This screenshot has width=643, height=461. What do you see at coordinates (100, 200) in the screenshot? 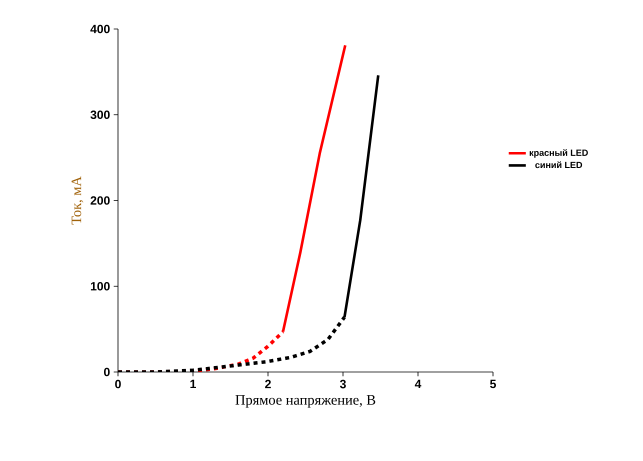
I see `y-tick-label: 200` at bounding box center [100, 200].